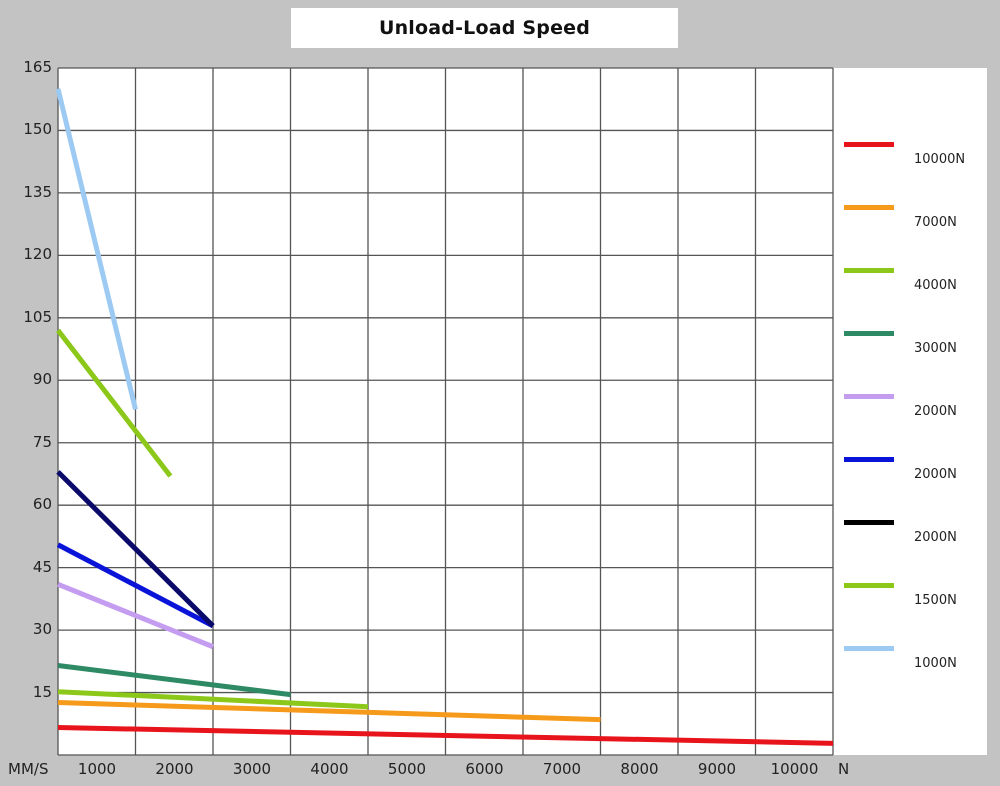  I want to click on x-tick-label: 8000, so click(639, 769).